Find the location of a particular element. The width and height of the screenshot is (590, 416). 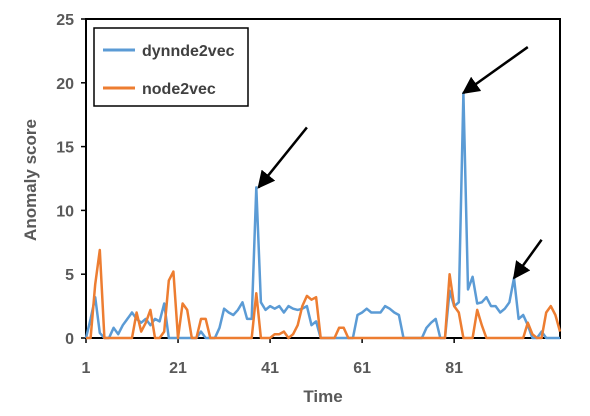

x-axis-ticks: 1 21 41 61 81 is located at coordinates (272, 357).